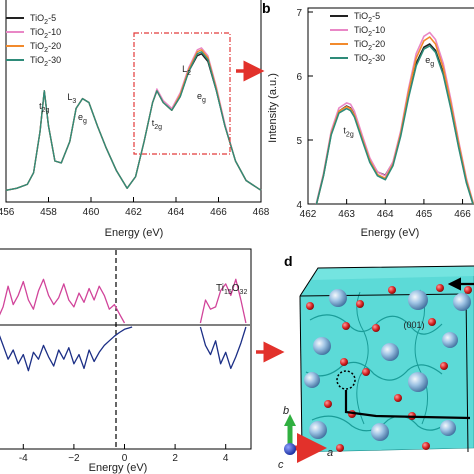 The image size is (474, 474). I want to click on panel-b-peak-label: eg, so click(429, 61).